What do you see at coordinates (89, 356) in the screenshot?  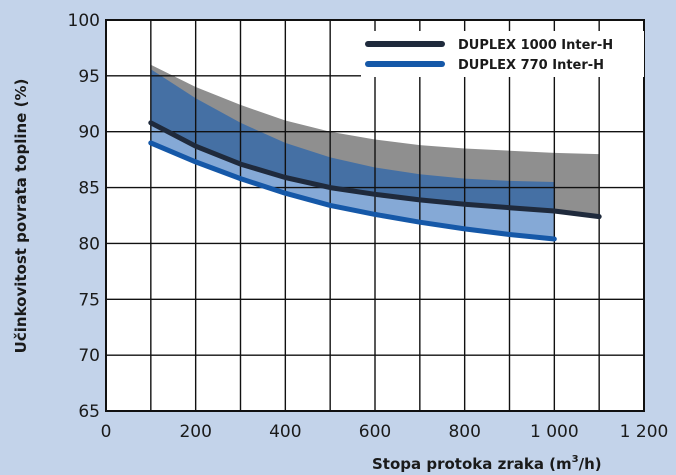 I see `y-tick-label: 70` at bounding box center [89, 356].